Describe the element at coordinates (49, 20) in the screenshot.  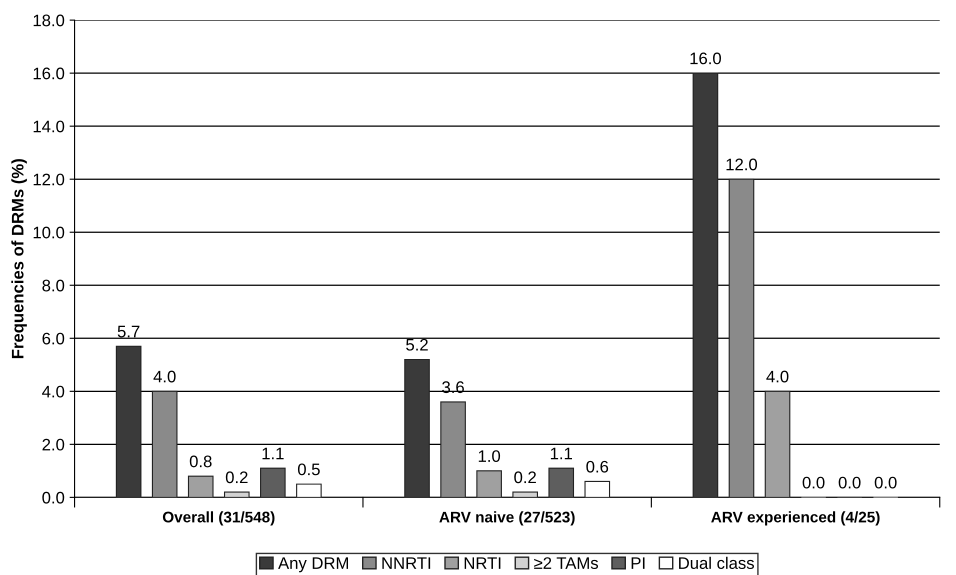
I see `y-tick-label: 18.0` at that location.